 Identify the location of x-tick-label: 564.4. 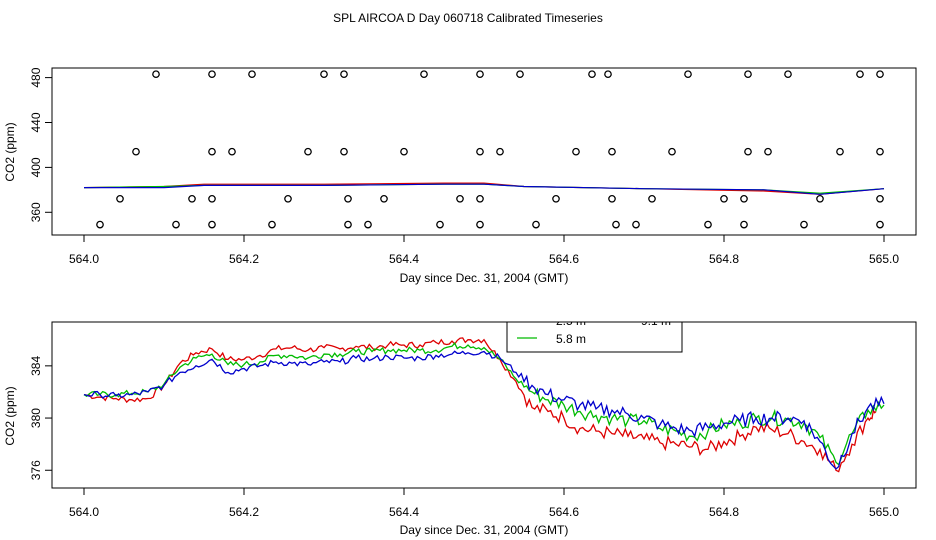
(404, 512).